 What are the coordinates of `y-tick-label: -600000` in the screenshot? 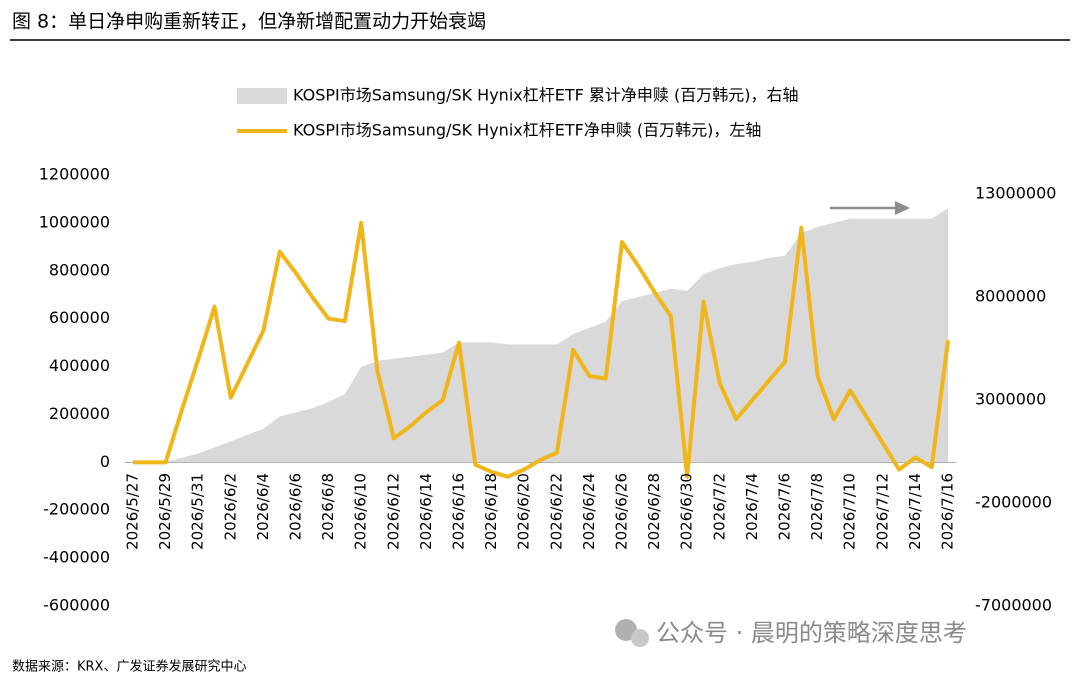 It's located at (76, 605).